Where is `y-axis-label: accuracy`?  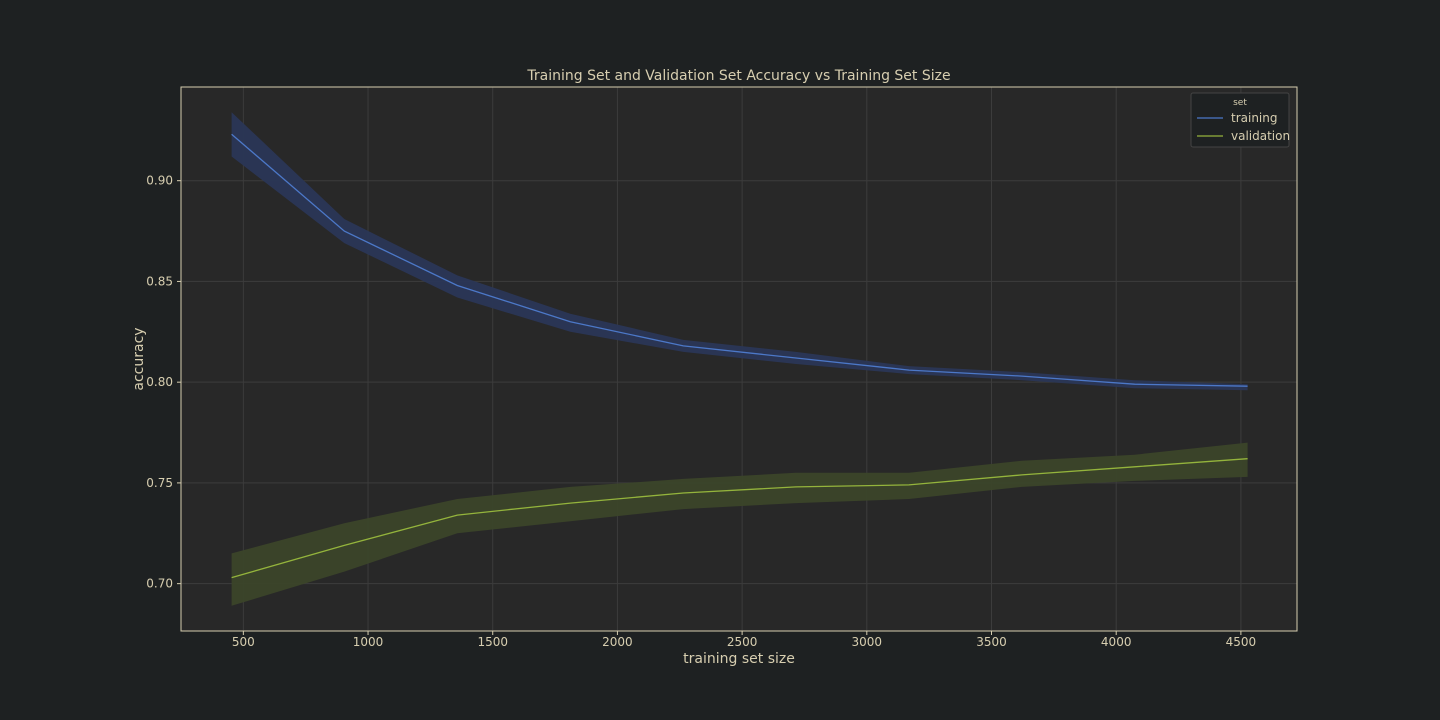 y-axis-label: accuracy is located at coordinates (139, 358).